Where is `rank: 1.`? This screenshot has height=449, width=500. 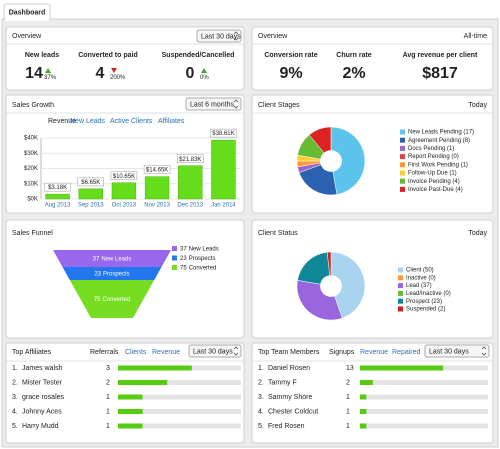
rank: 1. is located at coordinates (261, 368).